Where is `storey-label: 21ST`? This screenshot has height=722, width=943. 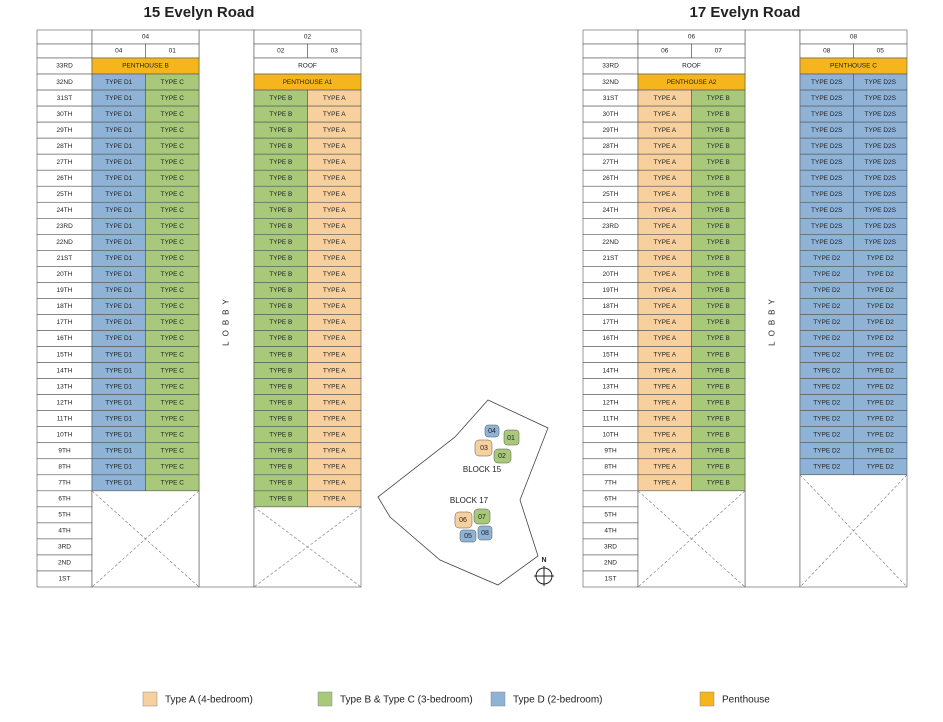 storey-label: 21ST is located at coordinates (65, 258).